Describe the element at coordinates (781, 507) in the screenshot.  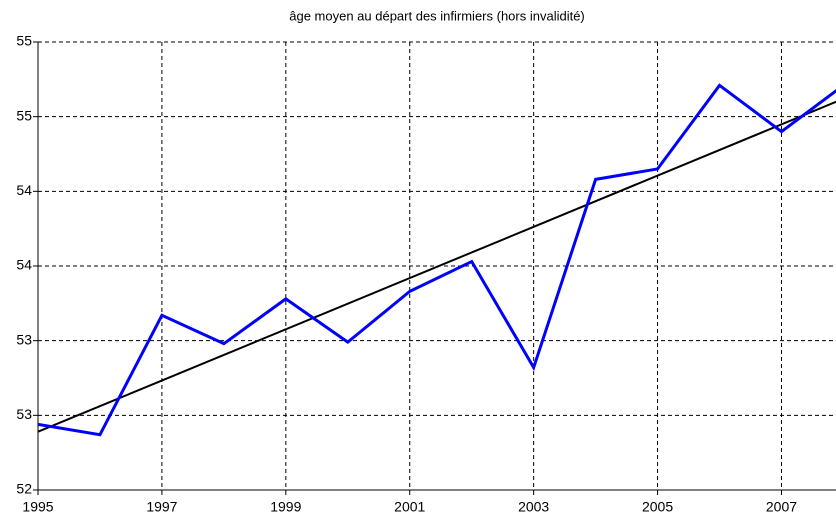
I see `x-tick-label: 2007` at that location.